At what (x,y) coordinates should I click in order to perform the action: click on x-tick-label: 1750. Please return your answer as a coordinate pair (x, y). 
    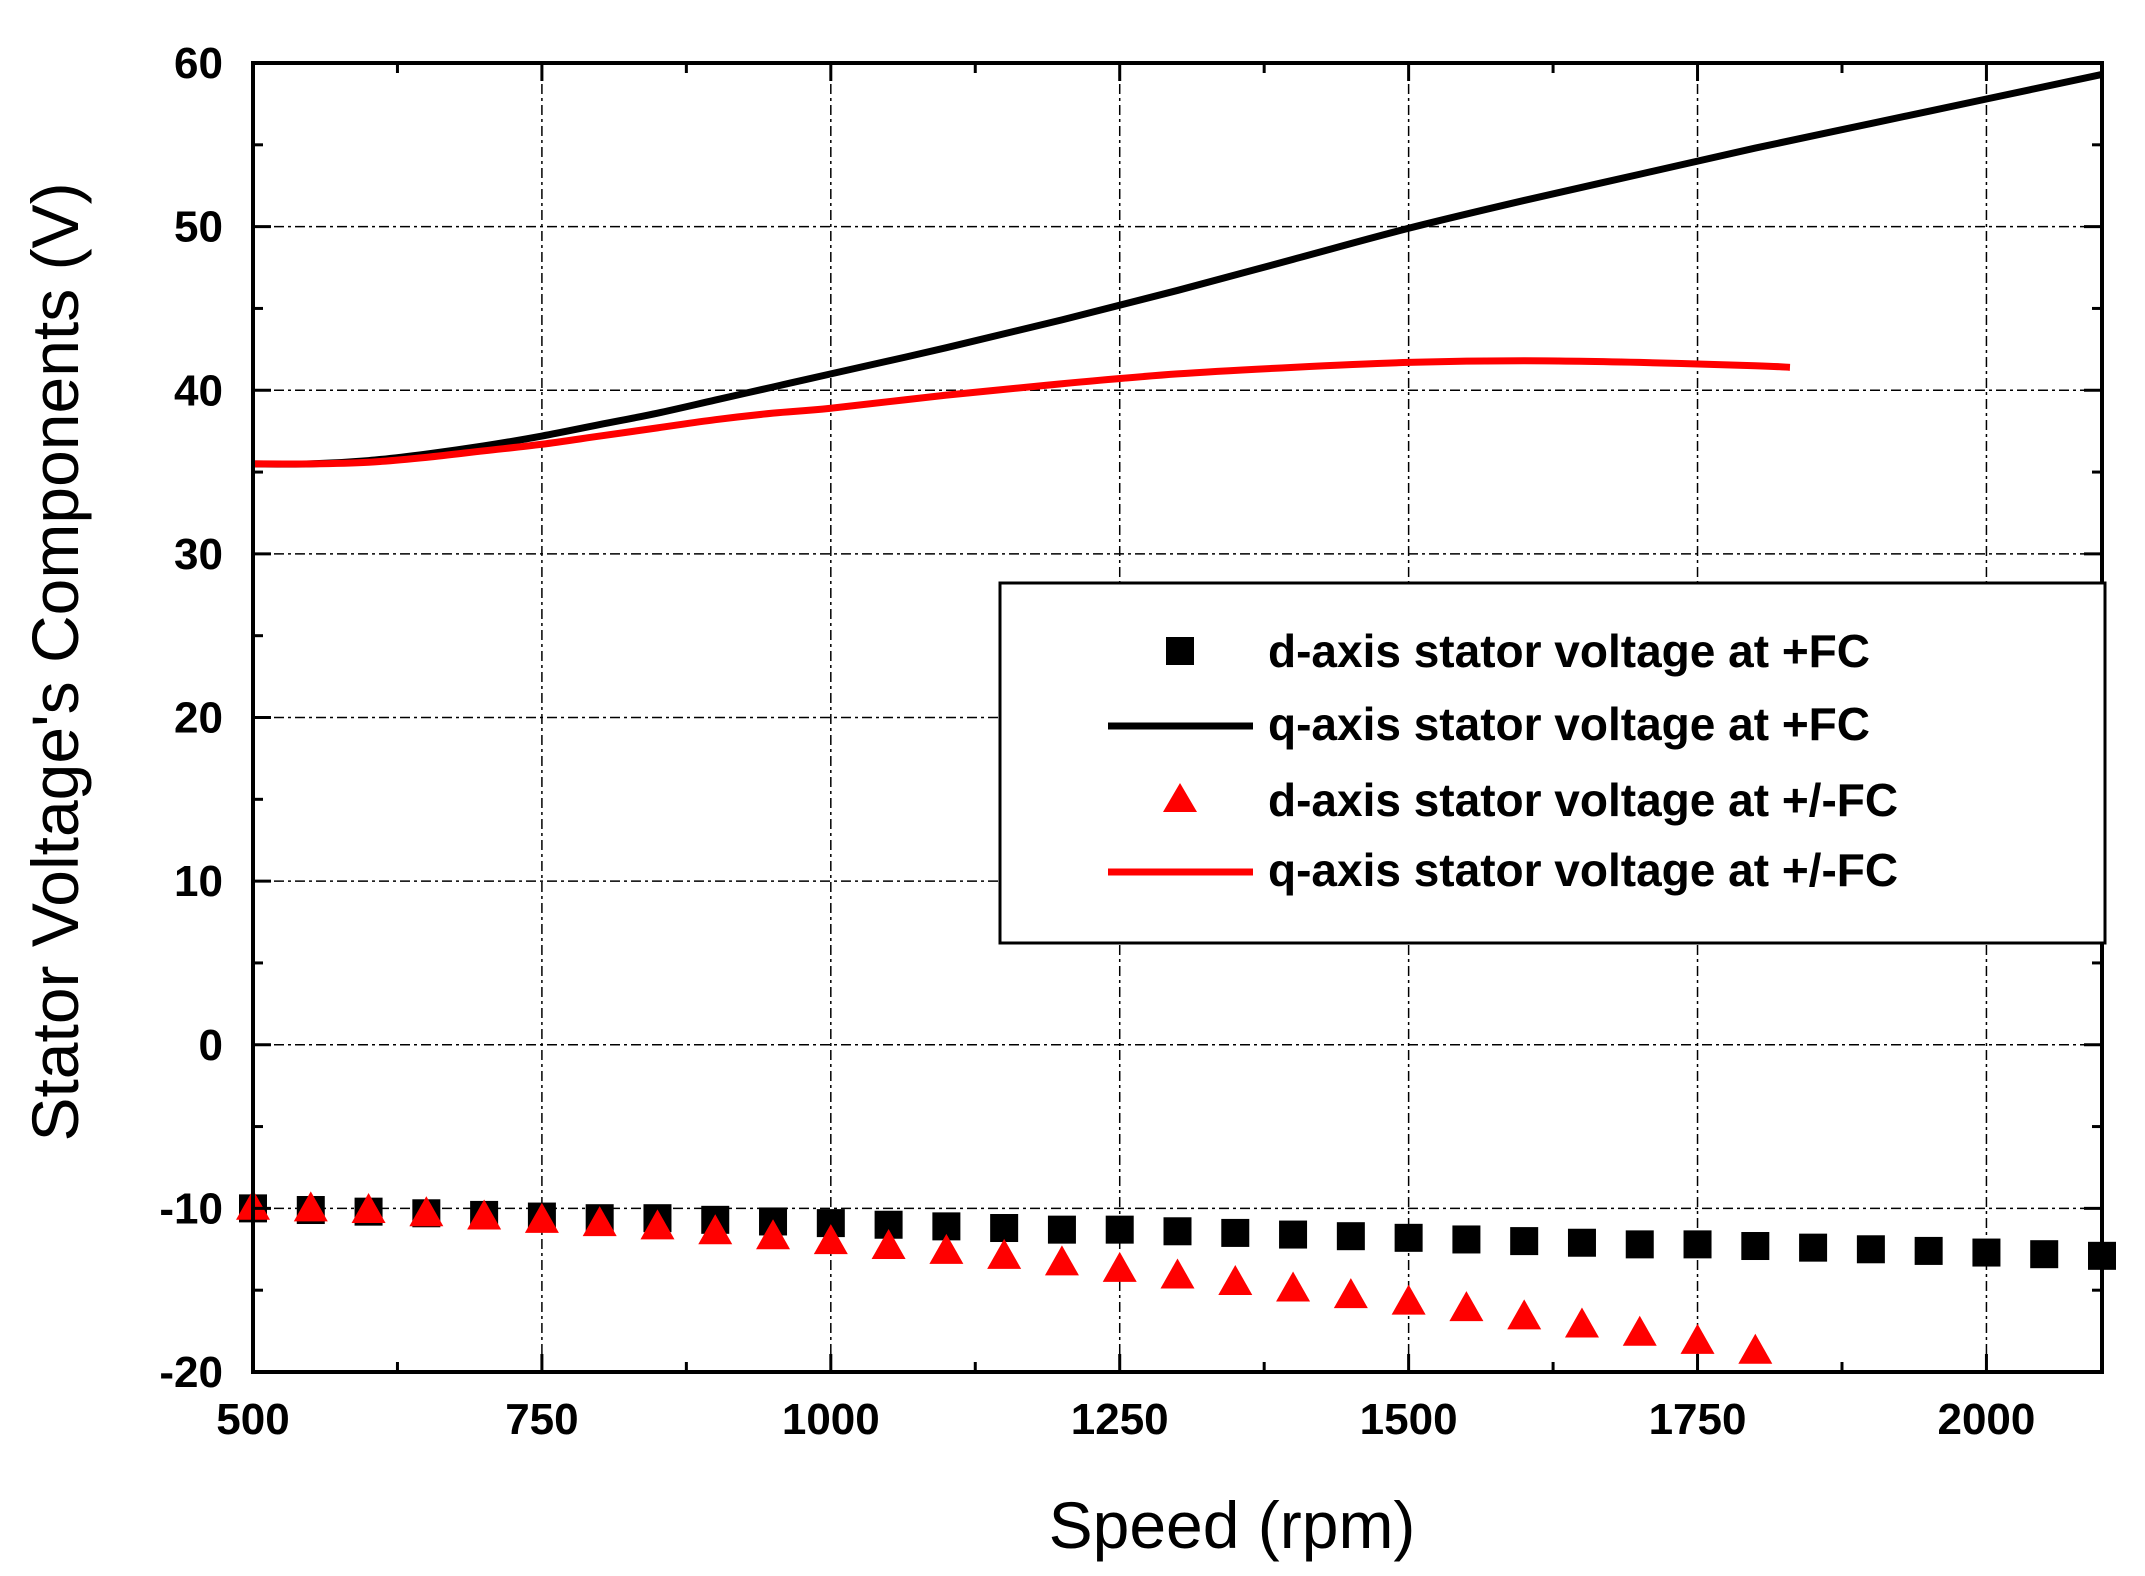
    Looking at the image, I should click on (1698, 1419).